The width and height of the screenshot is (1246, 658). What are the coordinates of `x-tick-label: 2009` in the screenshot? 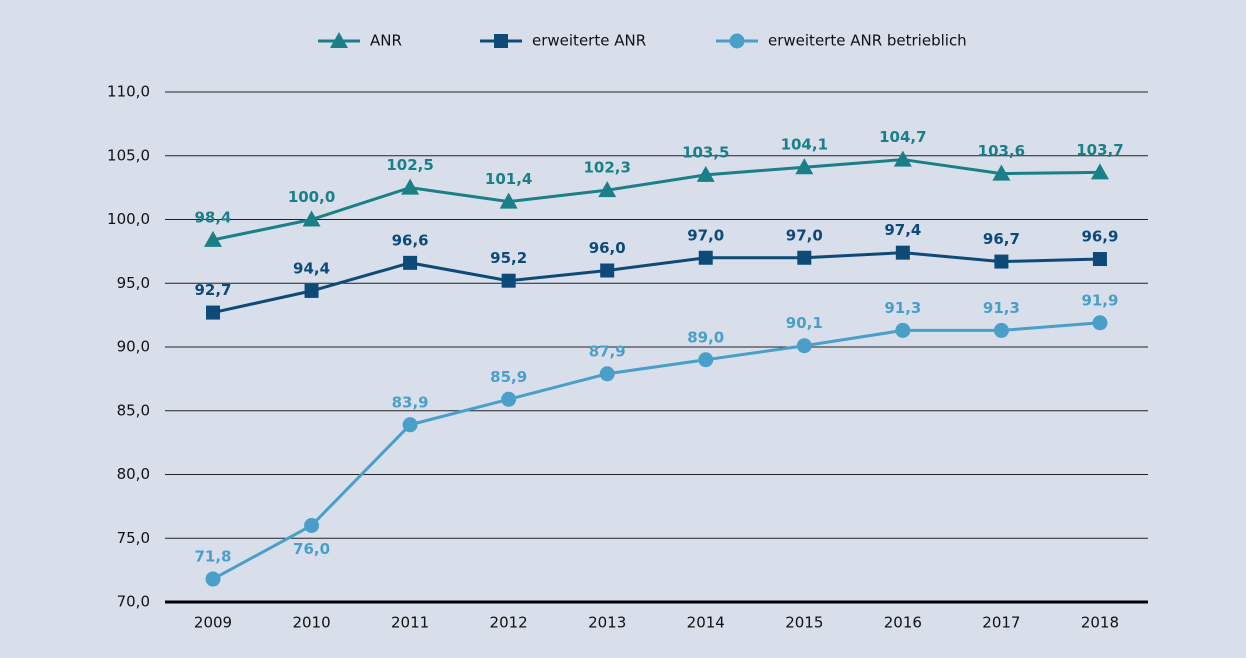 It's located at (213, 623).